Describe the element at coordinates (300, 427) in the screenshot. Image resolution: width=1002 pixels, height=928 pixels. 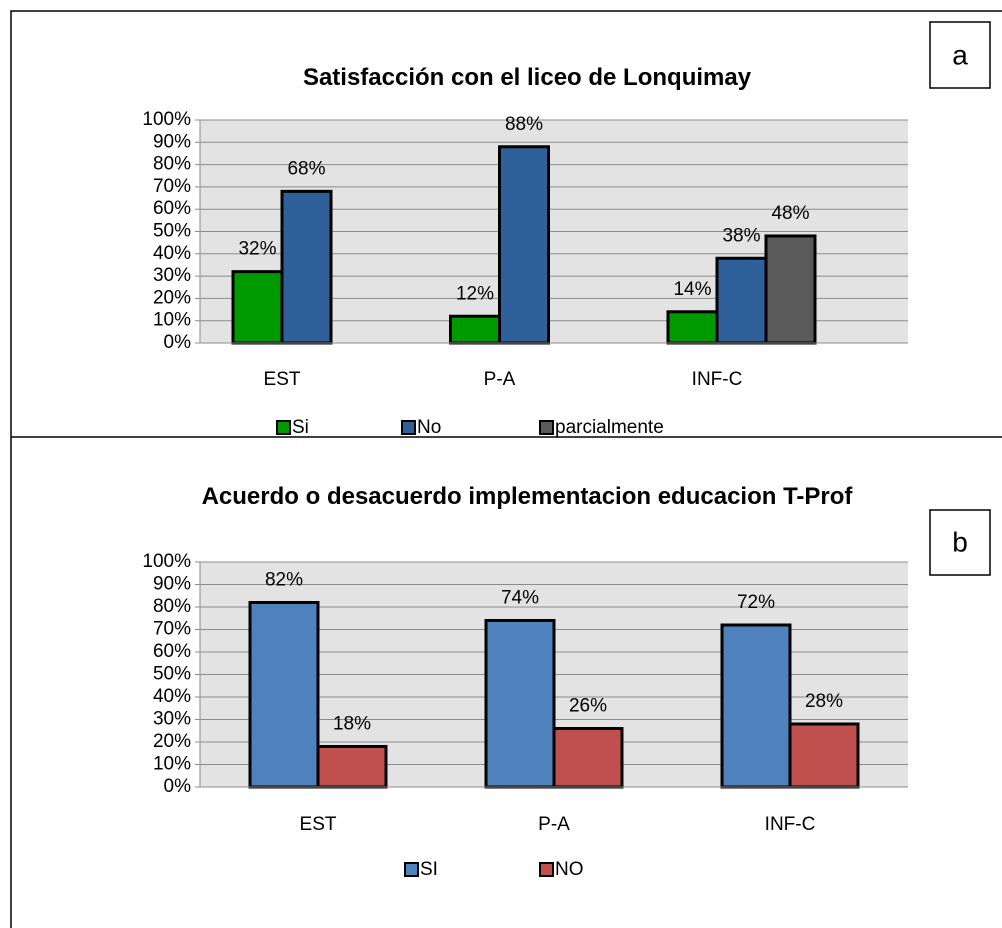
I see `legend-label: Si` at that location.